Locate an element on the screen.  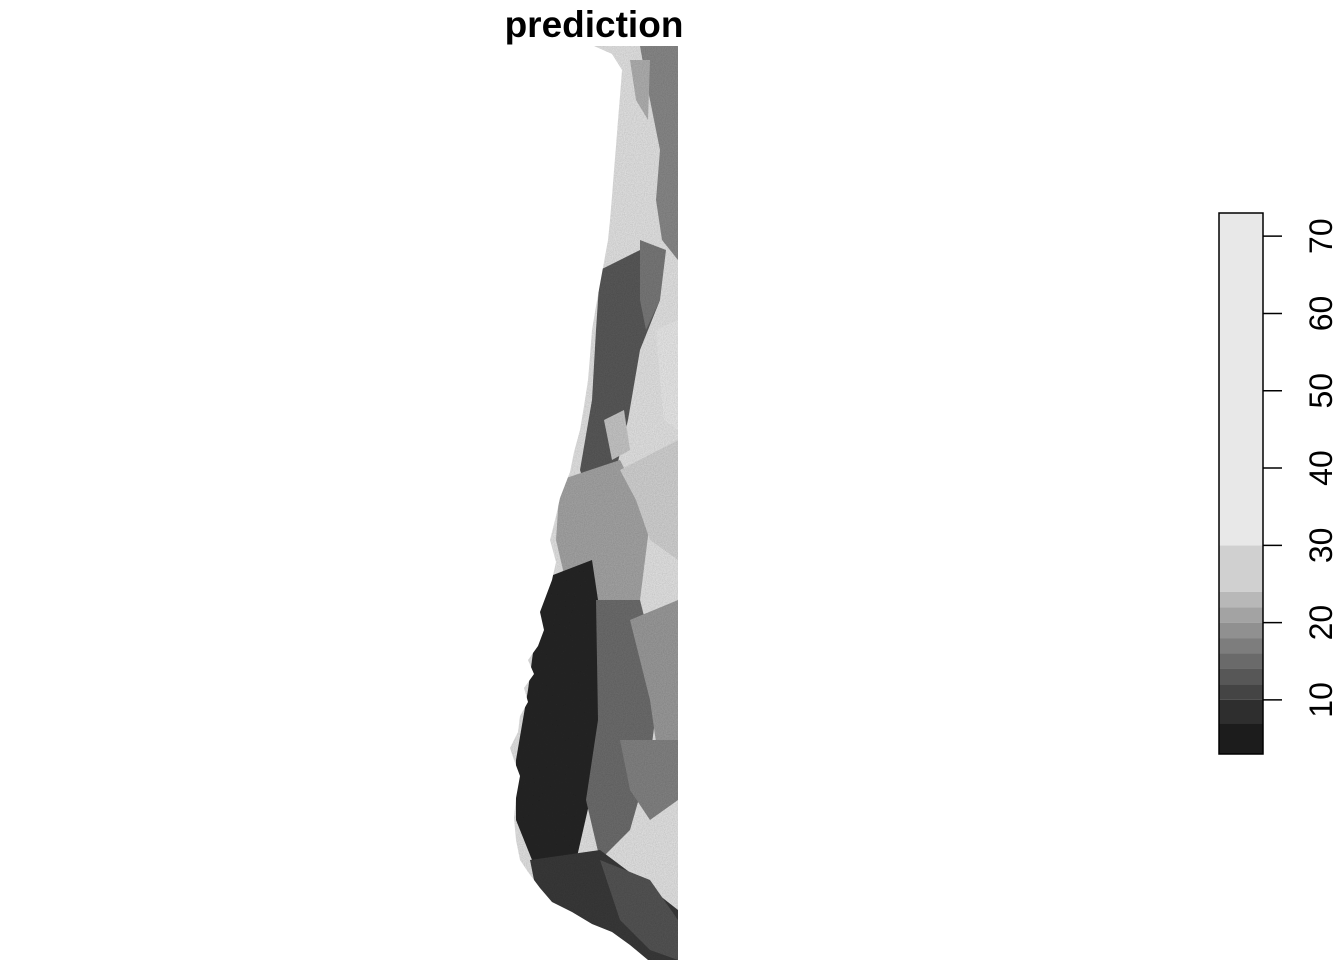
legend-tick-label: 30 is located at coordinates (1321, 546).